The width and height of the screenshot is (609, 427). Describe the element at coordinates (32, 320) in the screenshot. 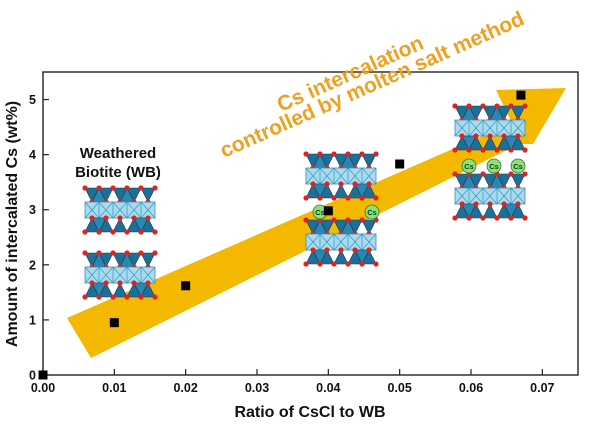

I see `y-tick-label: 1` at that location.